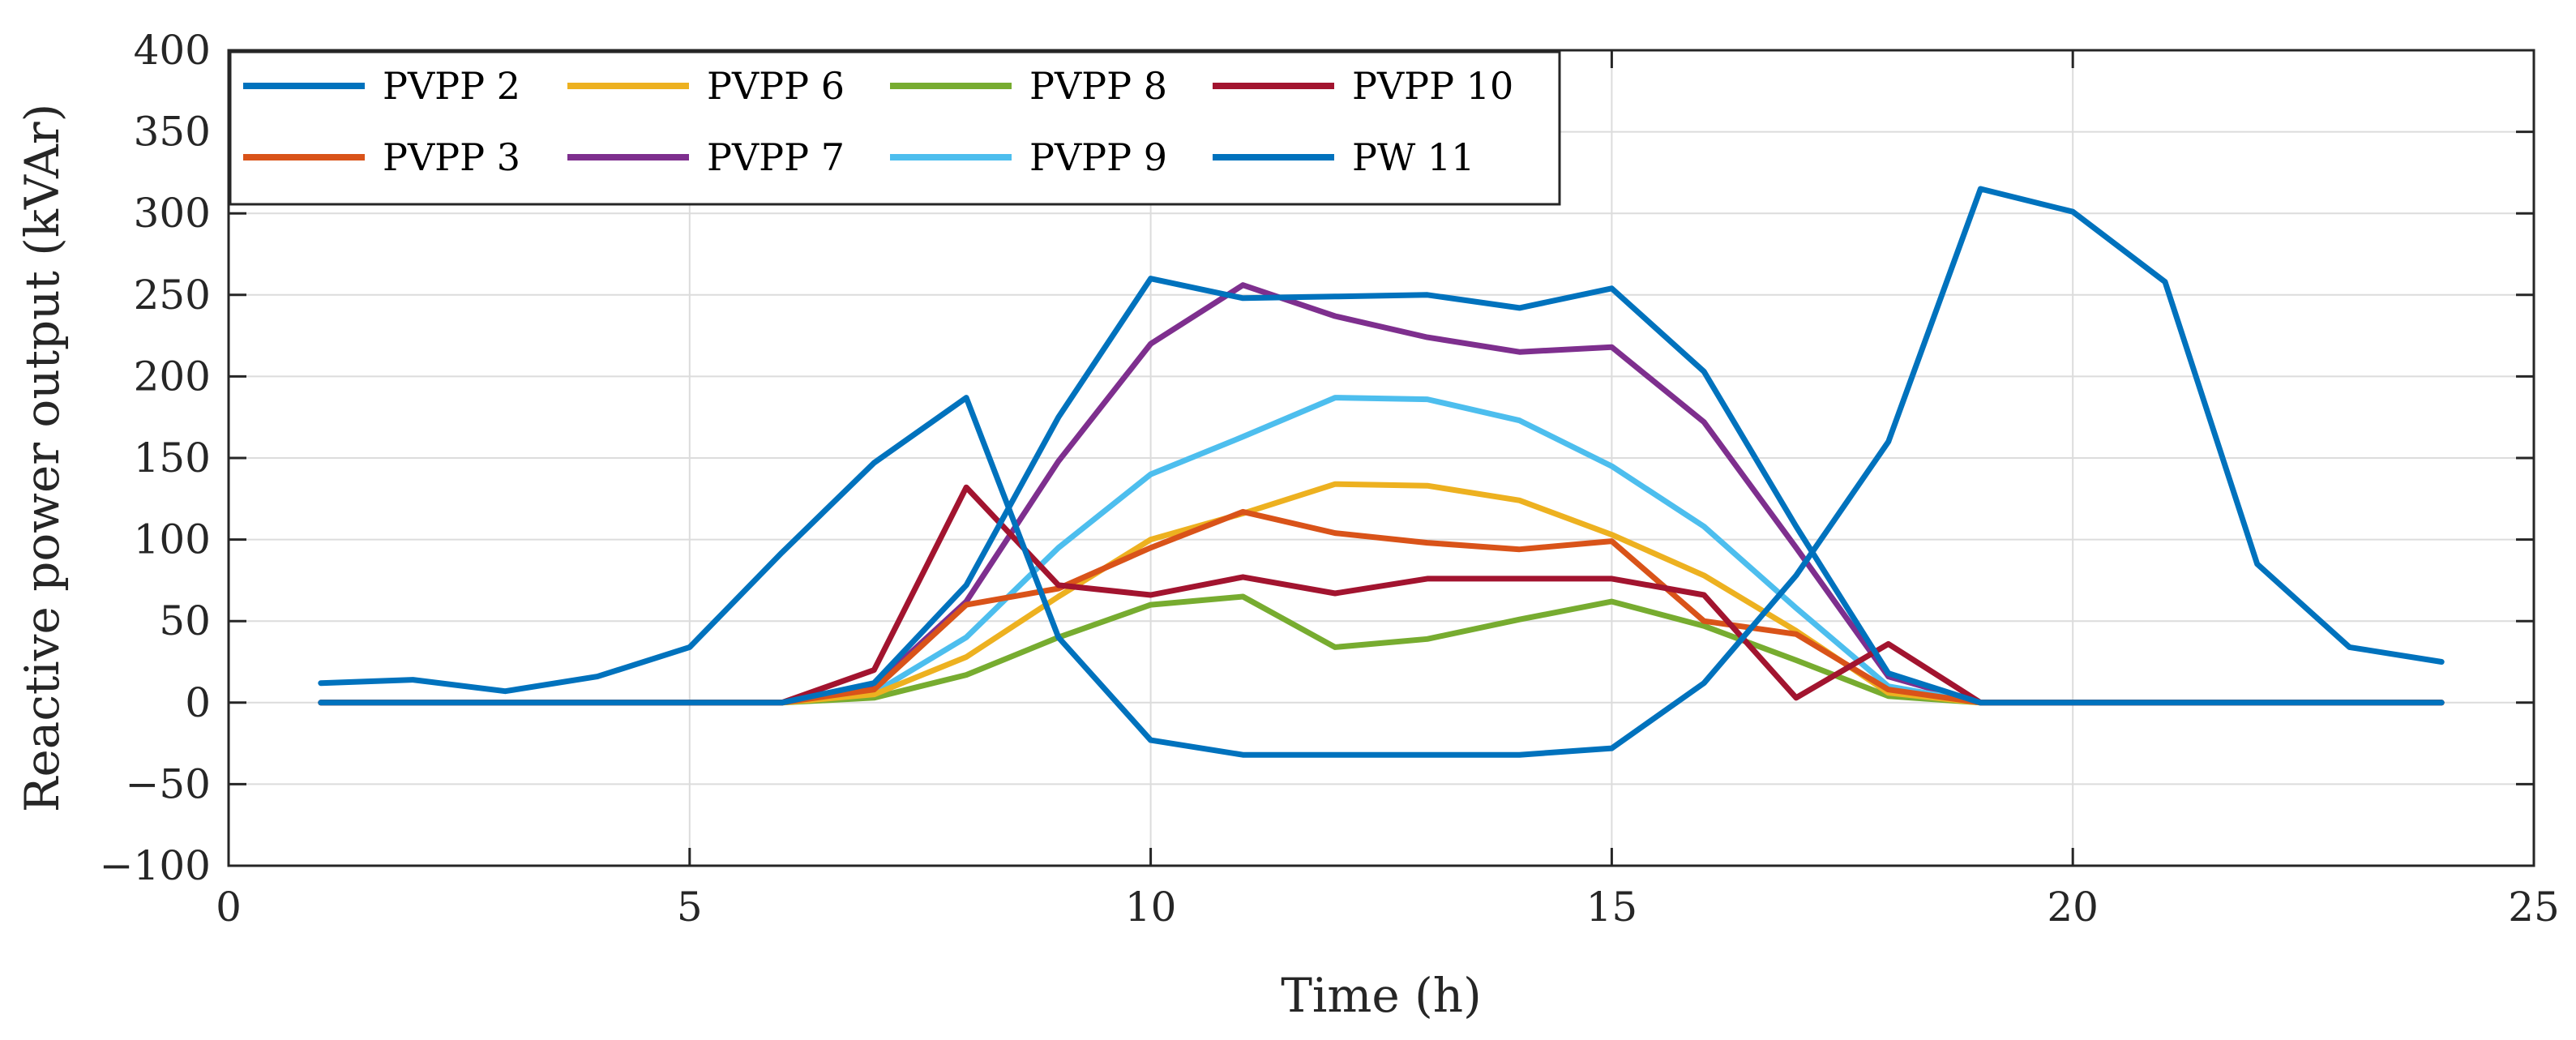 The width and height of the screenshot is (2576, 1040). Describe the element at coordinates (1343, 157) in the screenshot. I see `legend-item: PW 11` at that location.